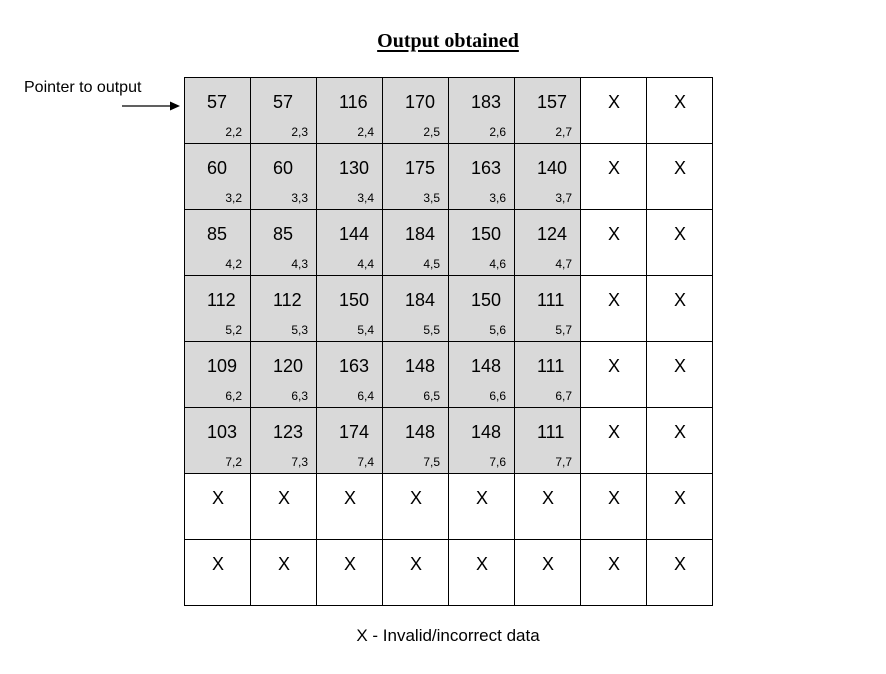 This screenshot has width=886, height=674. I want to click on grid-cell: 148 6,6, so click(482, 375).